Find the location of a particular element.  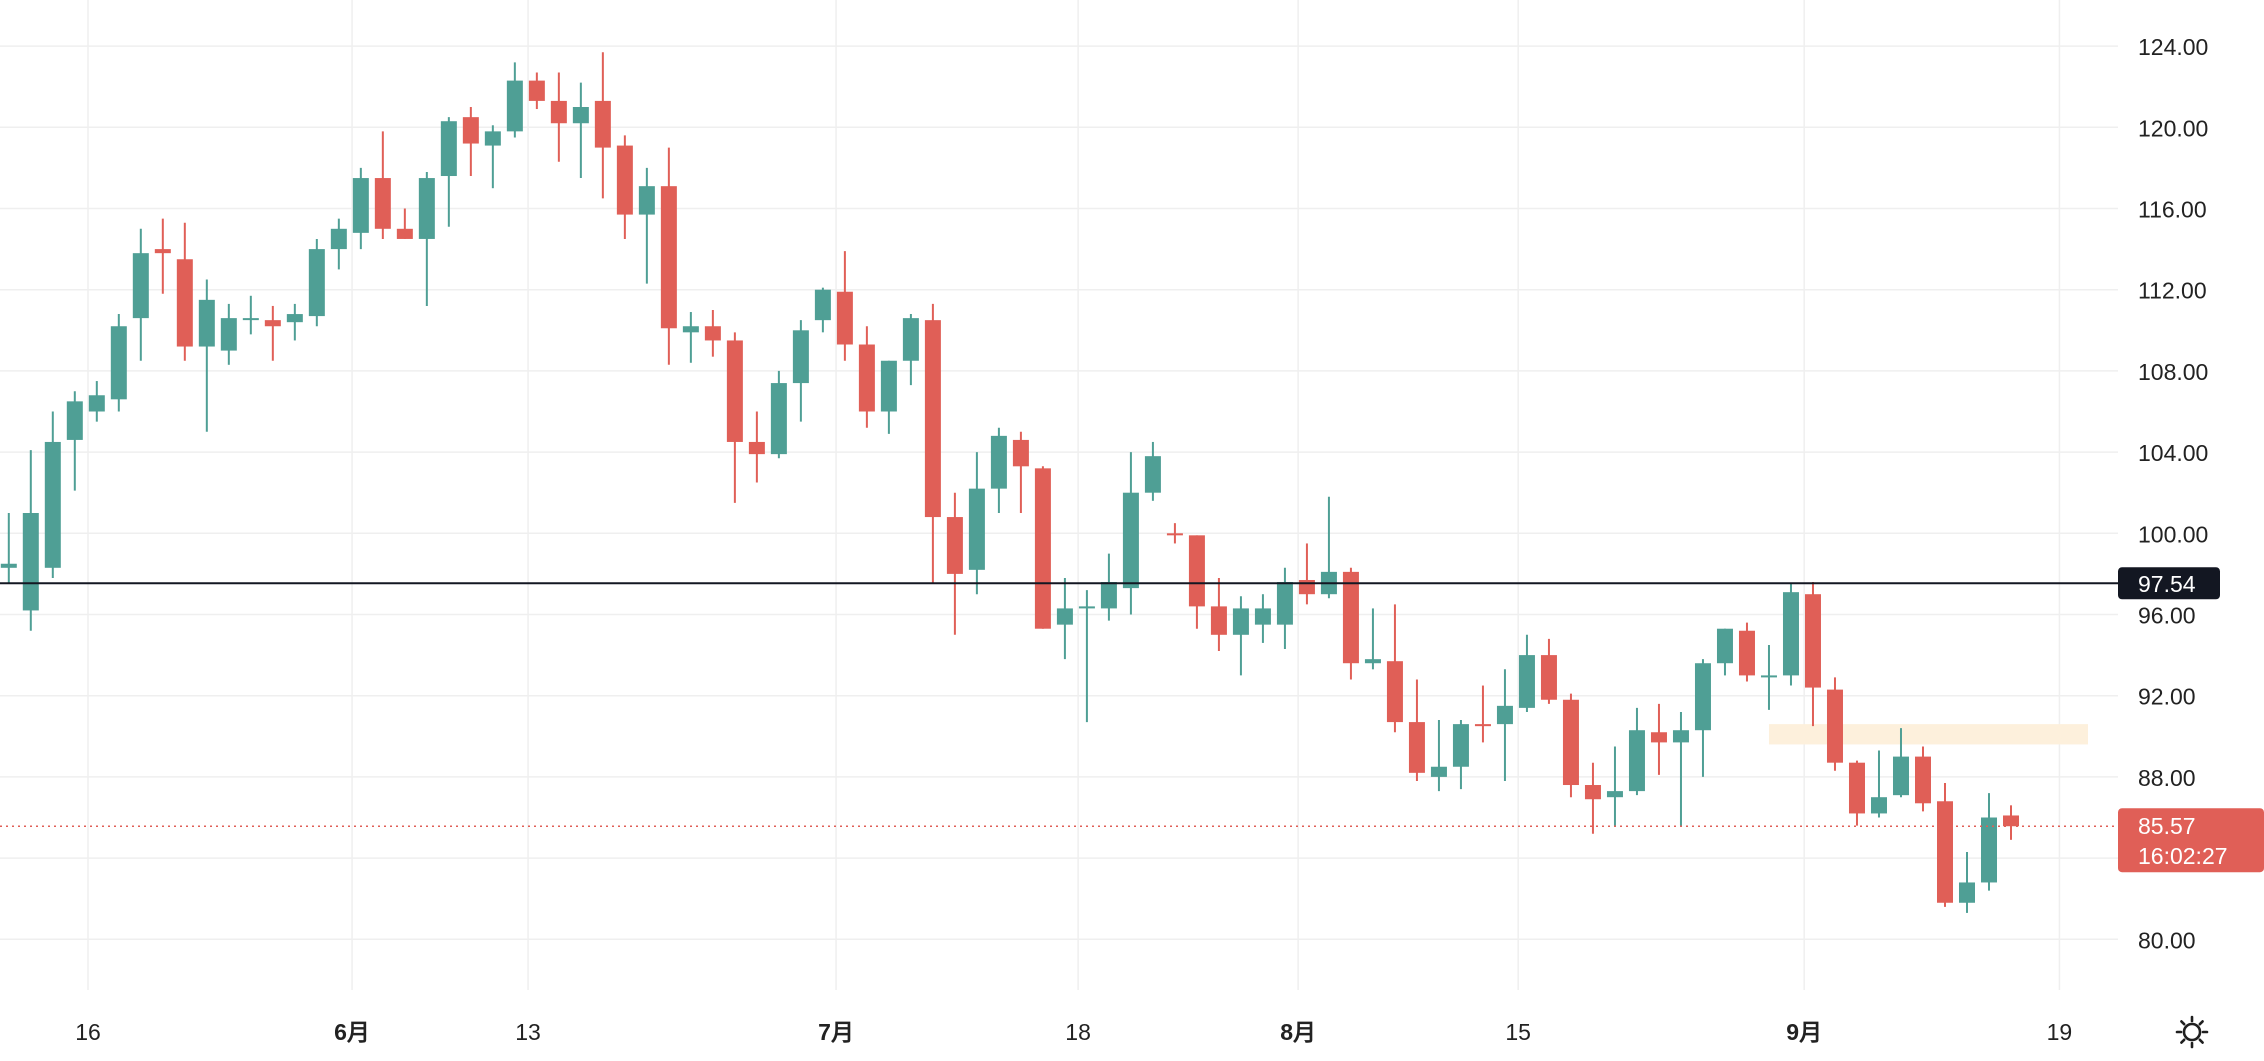

x-tick-label: 13 is located at coordinates (528, 1032).